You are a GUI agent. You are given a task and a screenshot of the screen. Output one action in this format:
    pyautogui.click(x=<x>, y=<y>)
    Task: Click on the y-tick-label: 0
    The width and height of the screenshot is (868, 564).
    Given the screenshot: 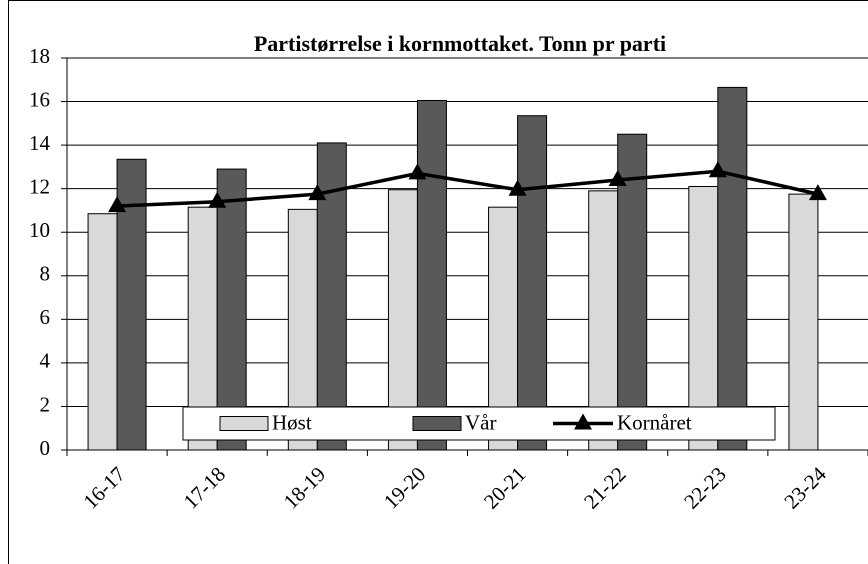 What is the action you would take?
    pyautogui.click(x=45, y=448)
    